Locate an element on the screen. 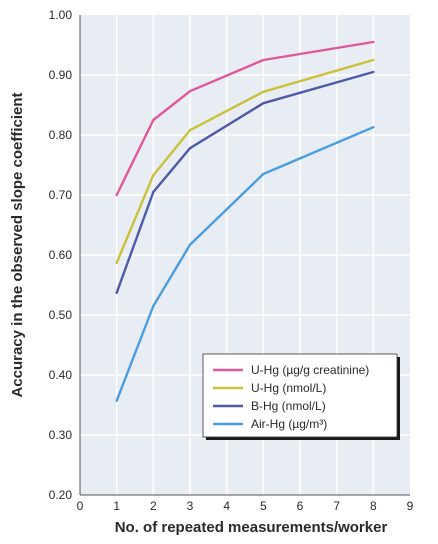  x-tick-label: 9 is located at coordinates (410, 506).